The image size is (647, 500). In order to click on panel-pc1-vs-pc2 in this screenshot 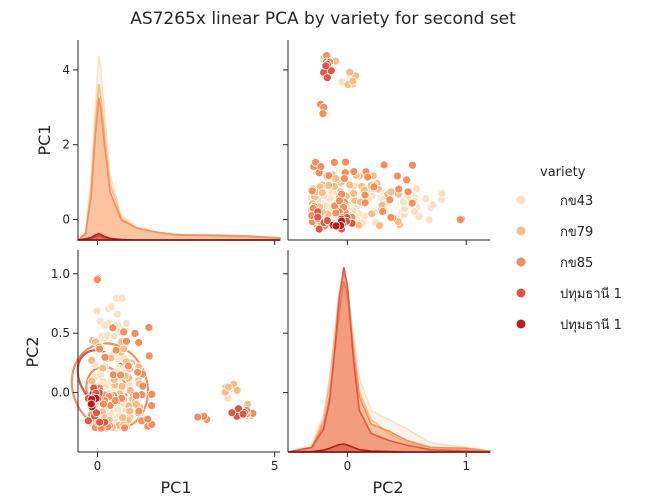, I will do `click(386, 142)`.